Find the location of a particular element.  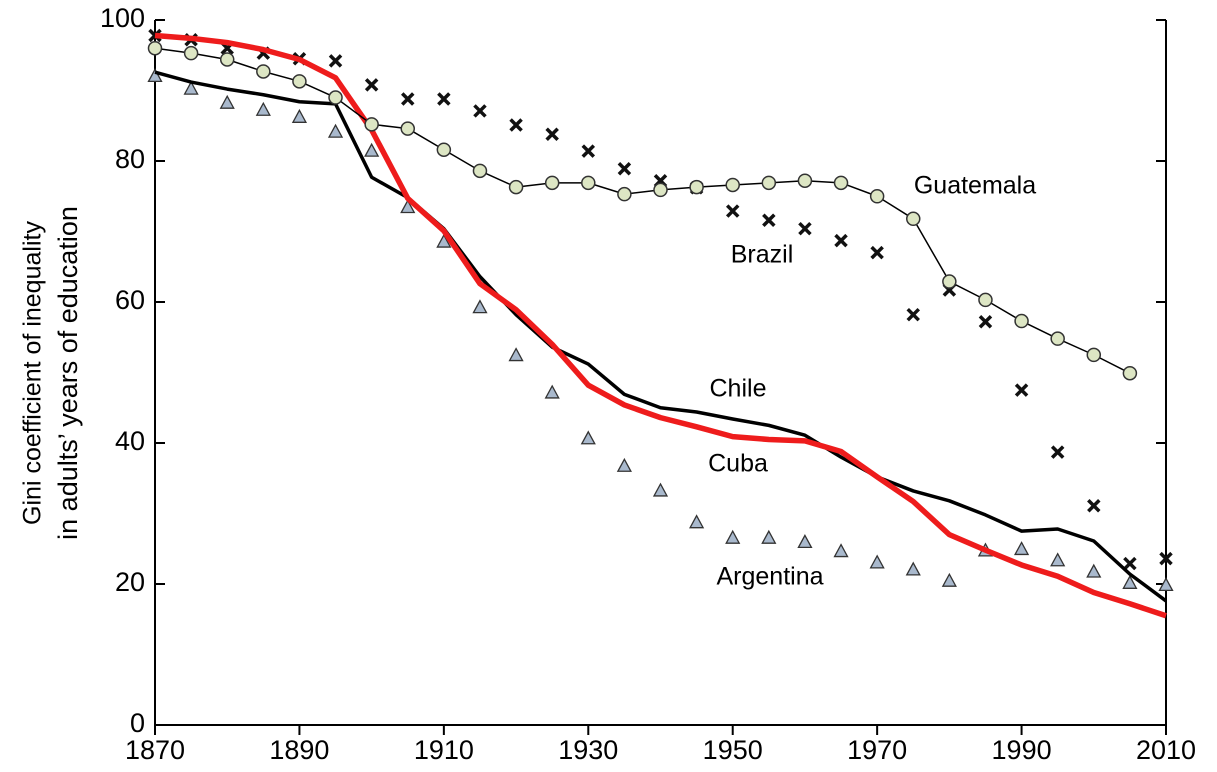

y-axis-label: in adults’ years of education is located at coordinates (68, 373).